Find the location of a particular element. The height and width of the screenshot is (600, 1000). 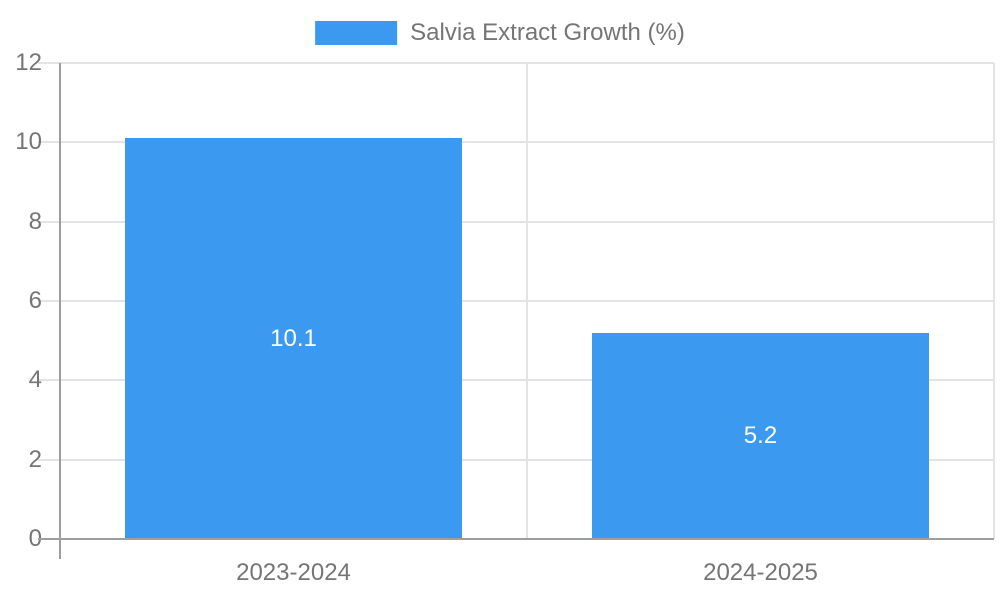

bar-value-label-2023-2024: 10.1 is located at coordinates (293, 338).